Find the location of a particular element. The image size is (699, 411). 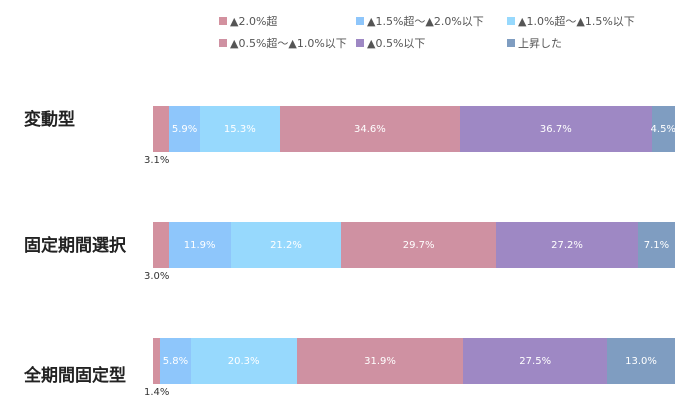

data-label: 27.5% is located at coordinates (535, 361).